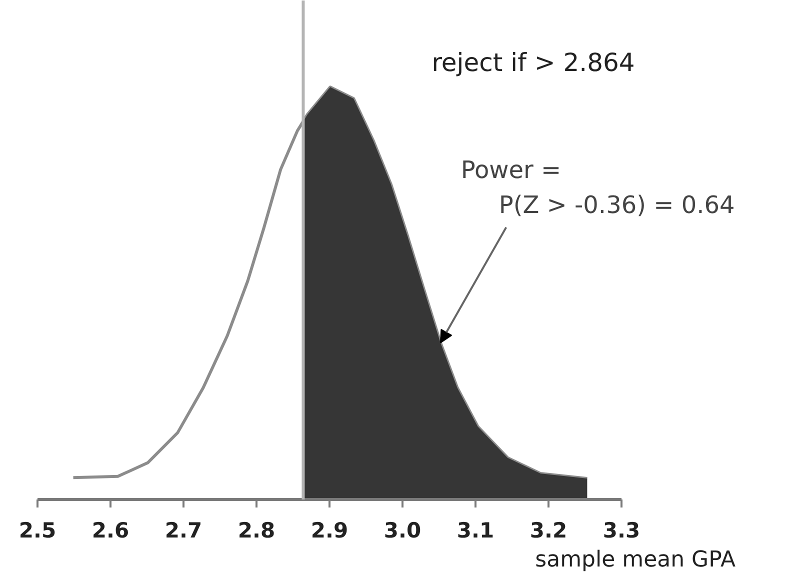 Image resolution: width=788 pixels, height=577 pixels. Describe the element at coordinates (475, 530) in the screenshot. I see `x-tick-label: 3.1` at that location.